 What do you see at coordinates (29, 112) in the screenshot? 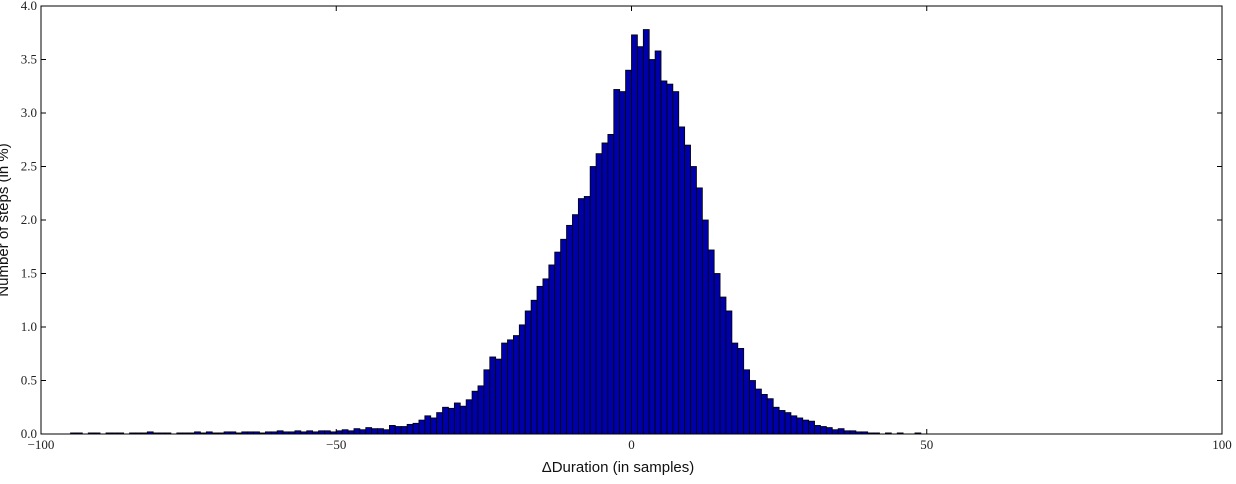
I see `y-tick-label: 3.0` at bounding box center [29, 112].